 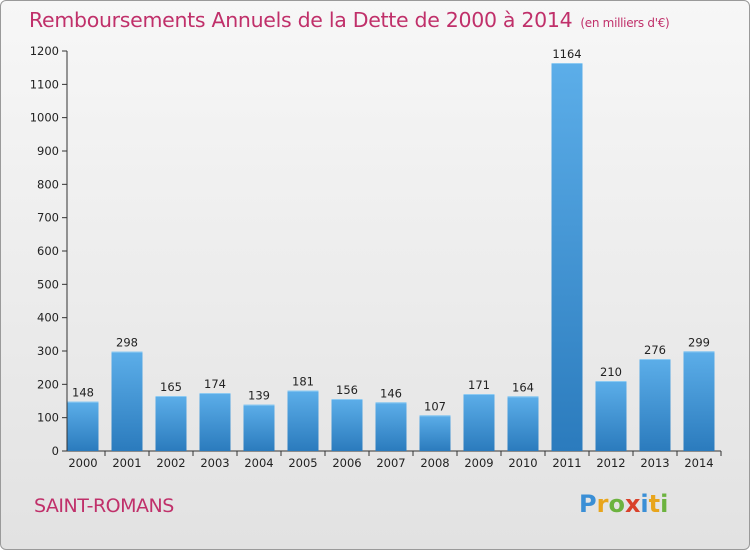 What do you see at coordinates (655, 350) in the screenshot?
I see `data-label: 276` at bounding box center [655, 350].